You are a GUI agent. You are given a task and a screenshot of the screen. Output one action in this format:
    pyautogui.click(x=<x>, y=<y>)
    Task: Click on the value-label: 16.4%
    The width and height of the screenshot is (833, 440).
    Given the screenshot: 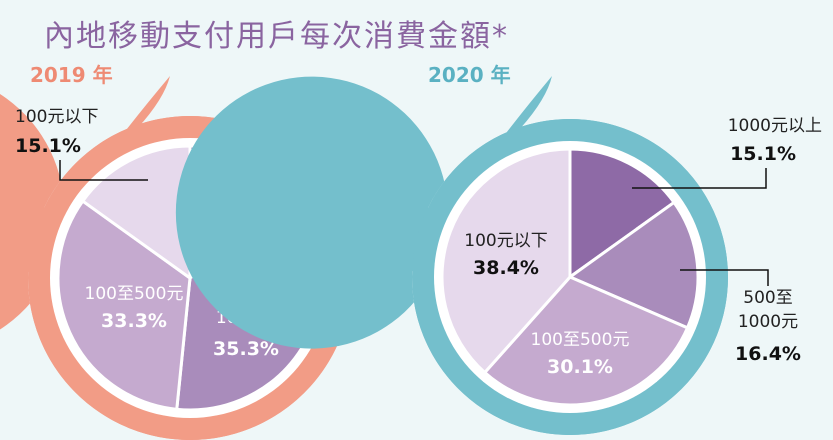 What is the action you would take?
    pyautogui.click(x=768, y=354)
    